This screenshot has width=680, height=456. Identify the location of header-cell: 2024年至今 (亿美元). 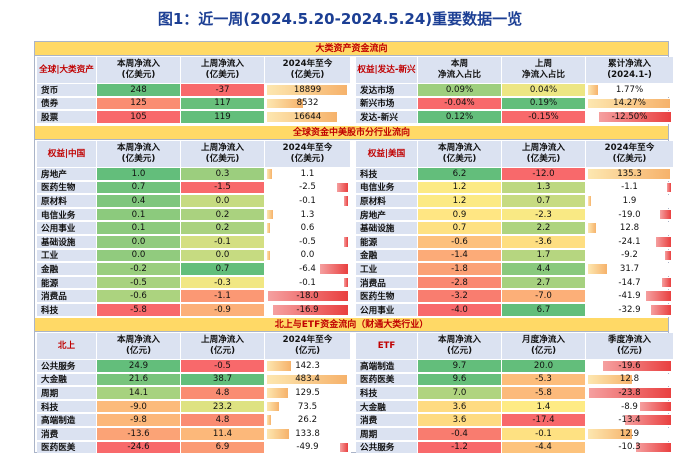
(630, 154).